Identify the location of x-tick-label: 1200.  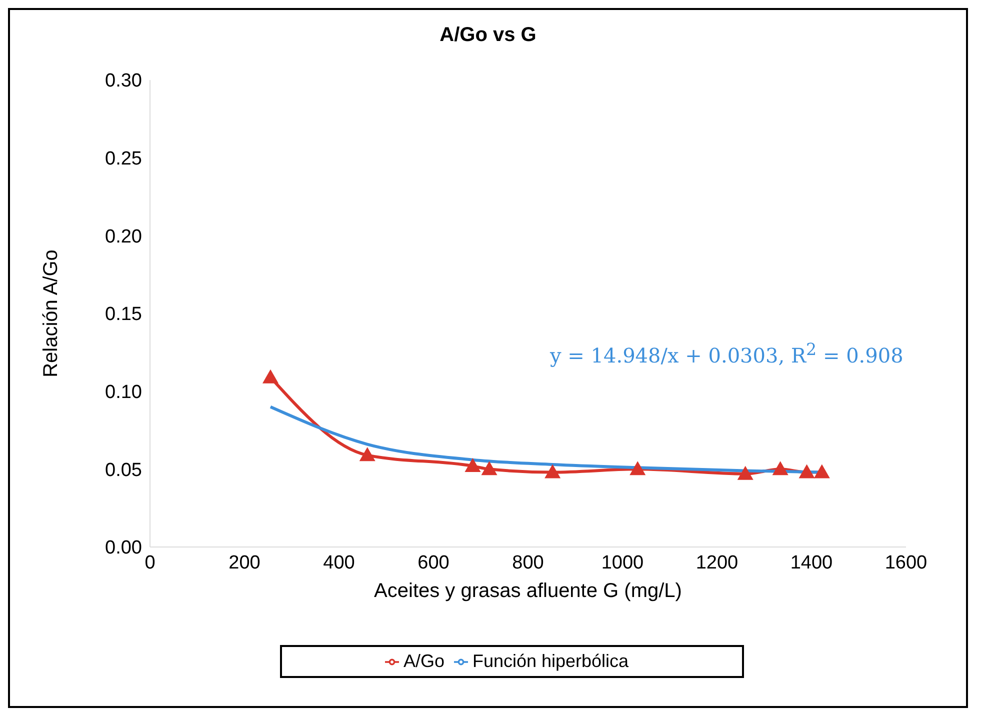
(717, 563).